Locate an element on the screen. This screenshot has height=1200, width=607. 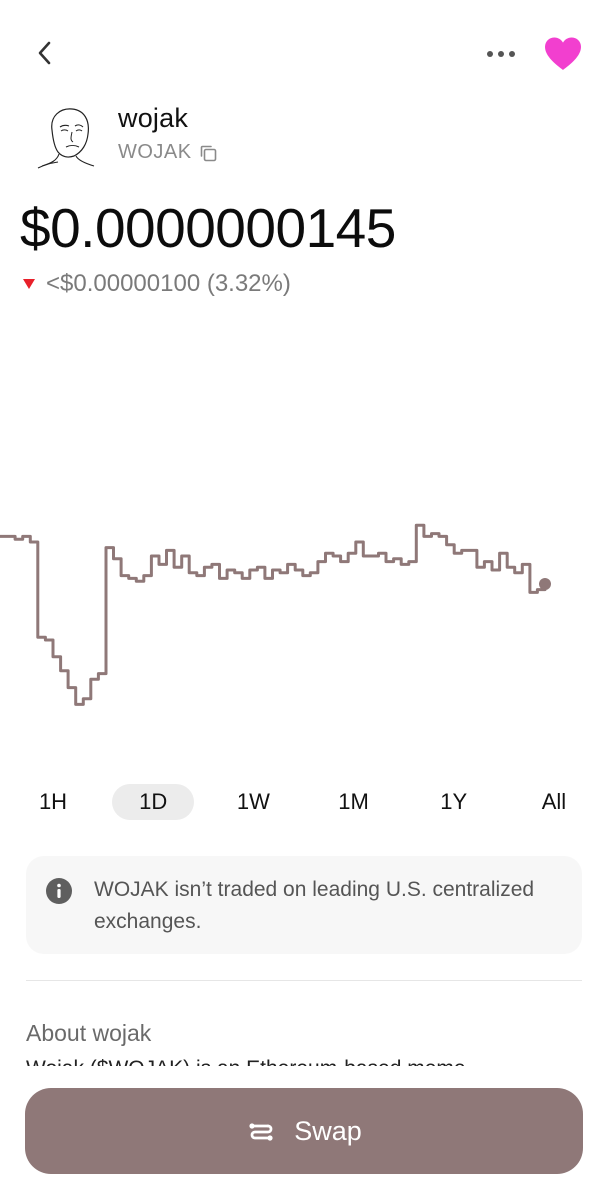
favorite-button is located at coordinates (563, 54).